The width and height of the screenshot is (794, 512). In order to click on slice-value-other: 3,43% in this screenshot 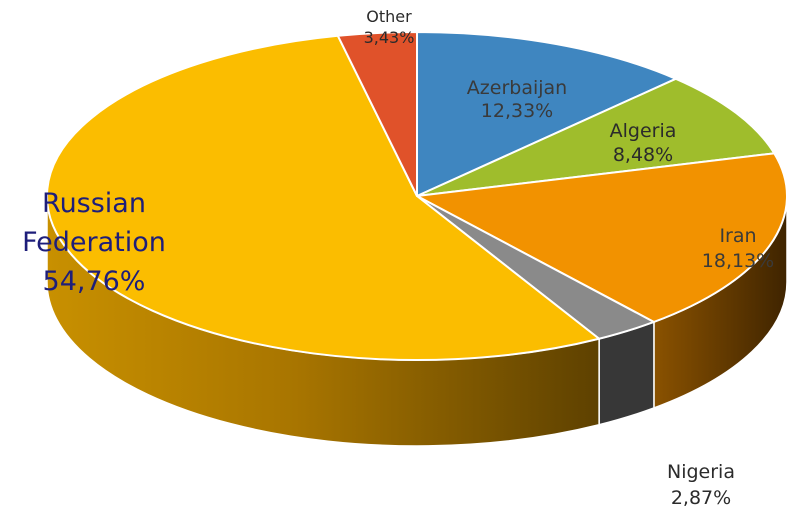, I will do `click(389, 37)`.